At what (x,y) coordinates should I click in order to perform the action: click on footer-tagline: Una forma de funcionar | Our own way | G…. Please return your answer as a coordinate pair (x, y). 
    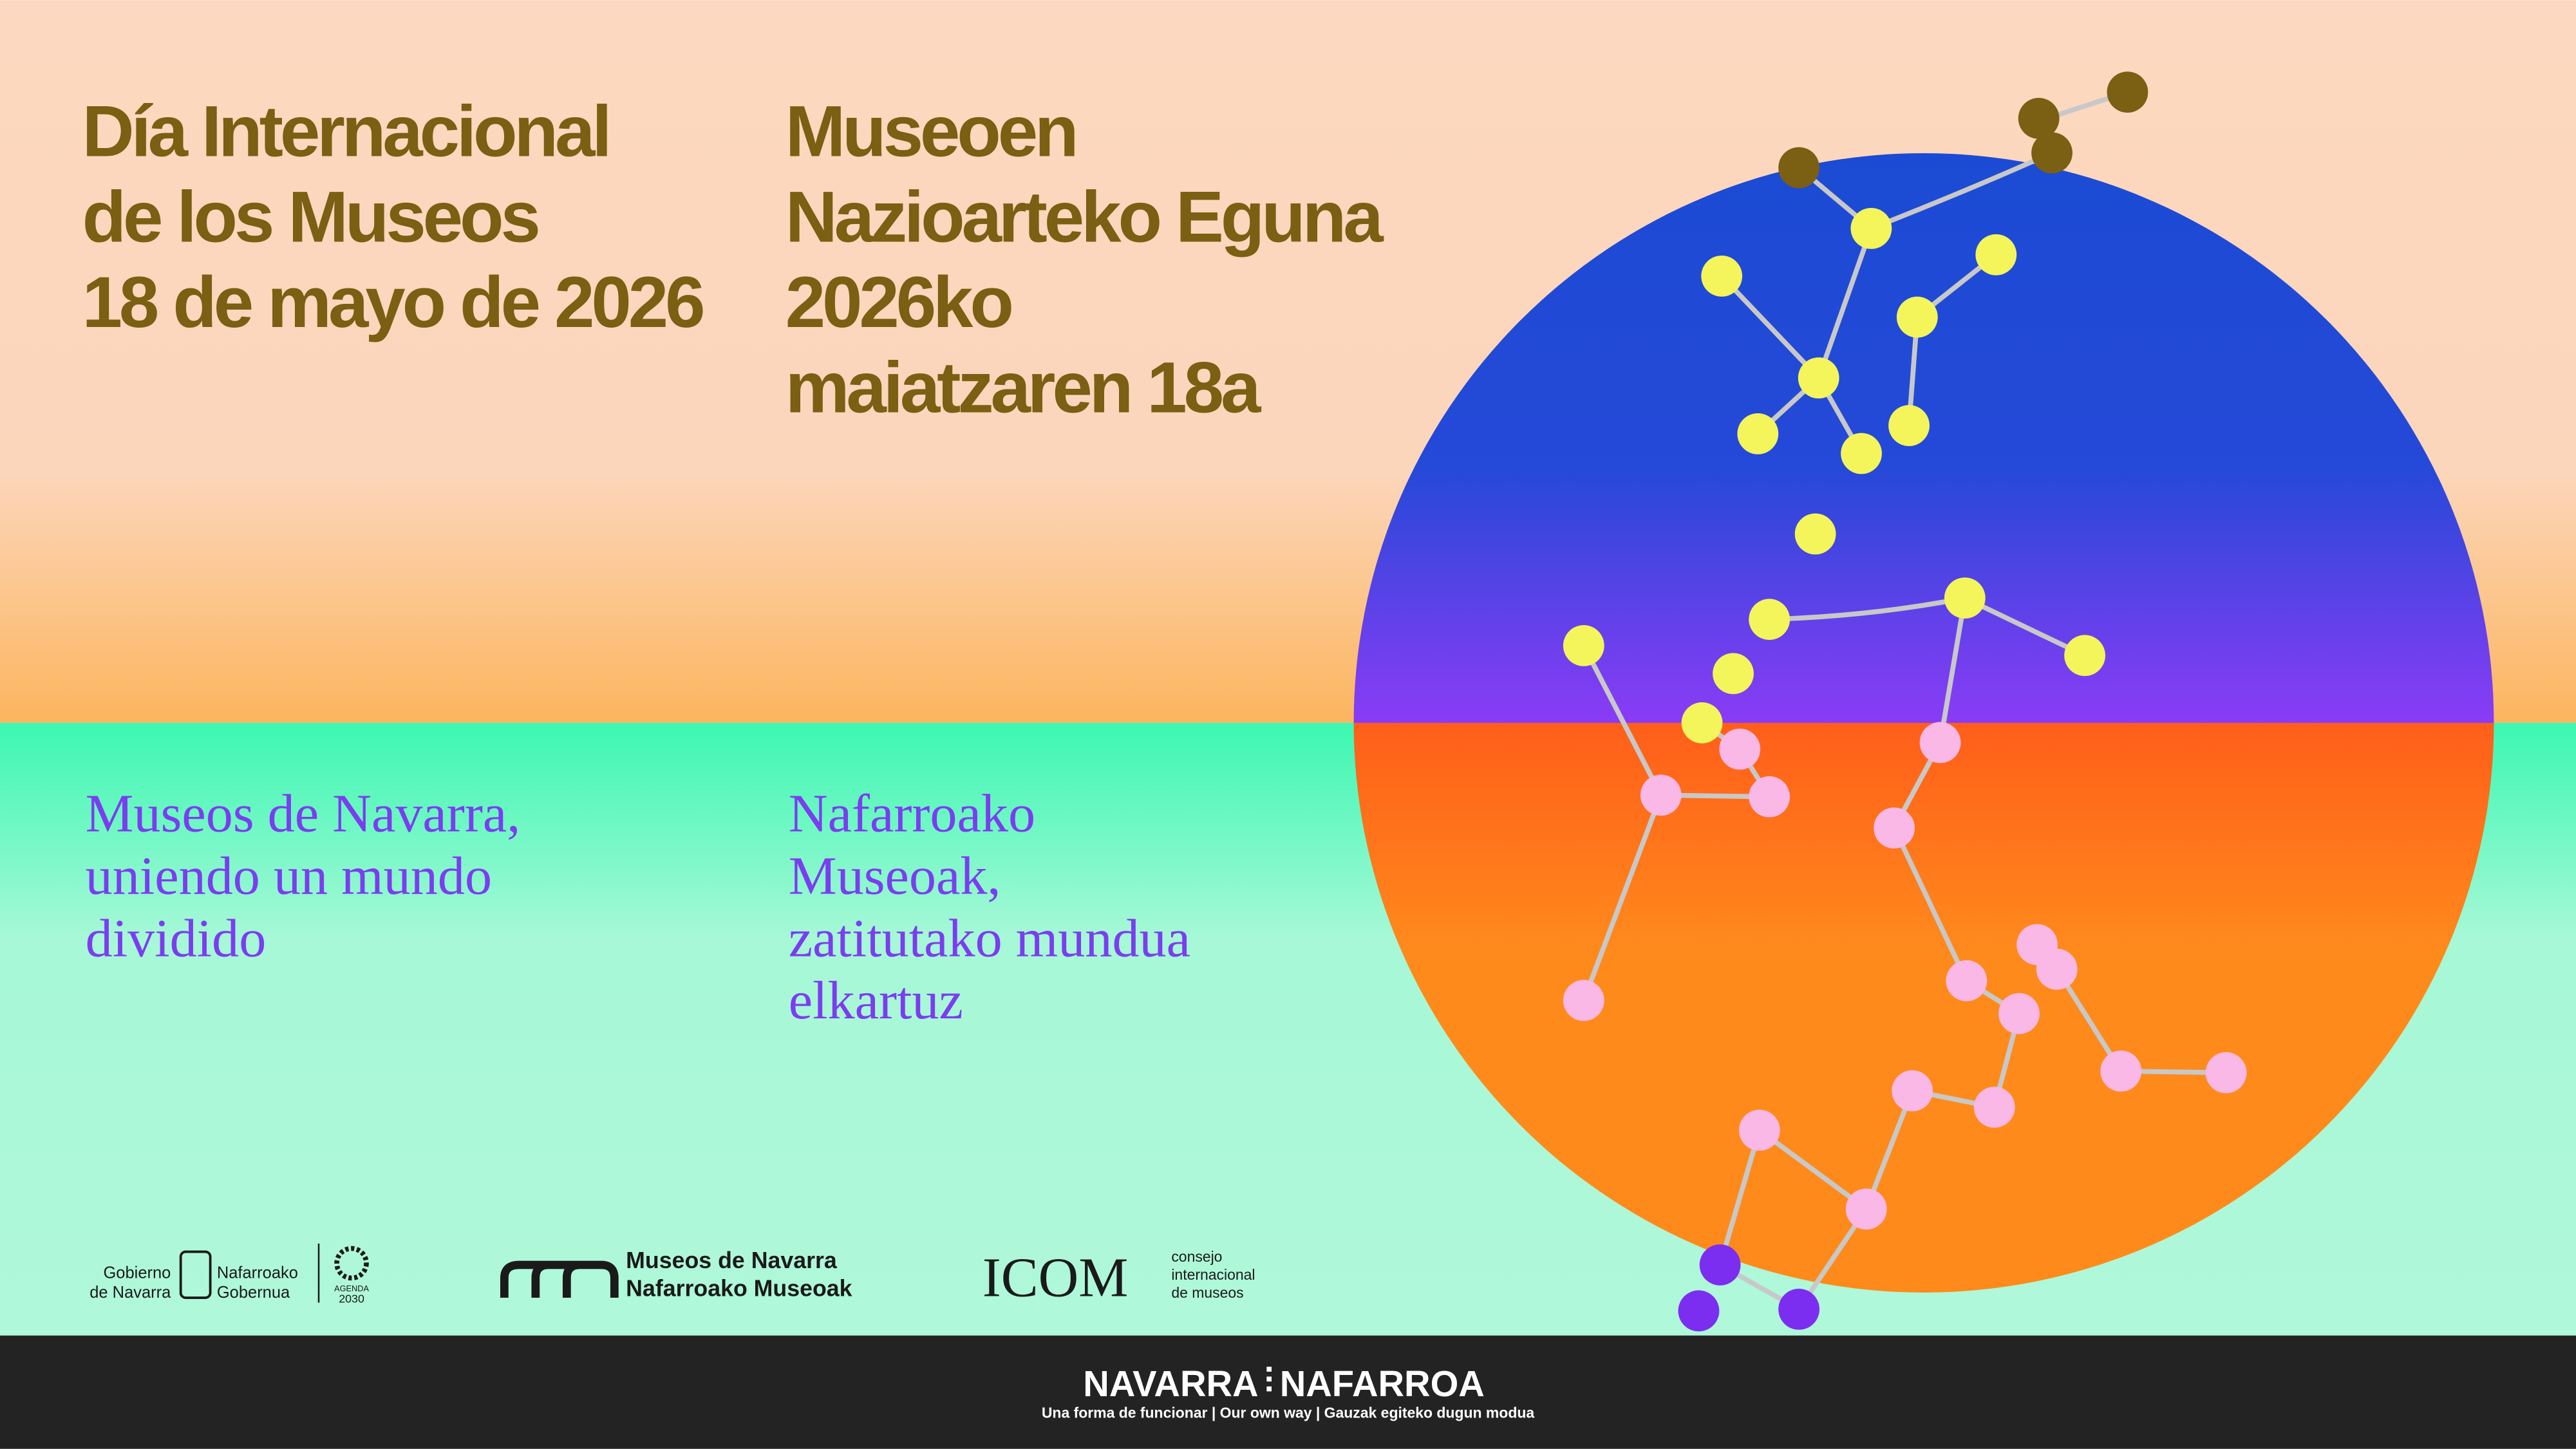
    Looking at the image, I should click on (1288, 1412).